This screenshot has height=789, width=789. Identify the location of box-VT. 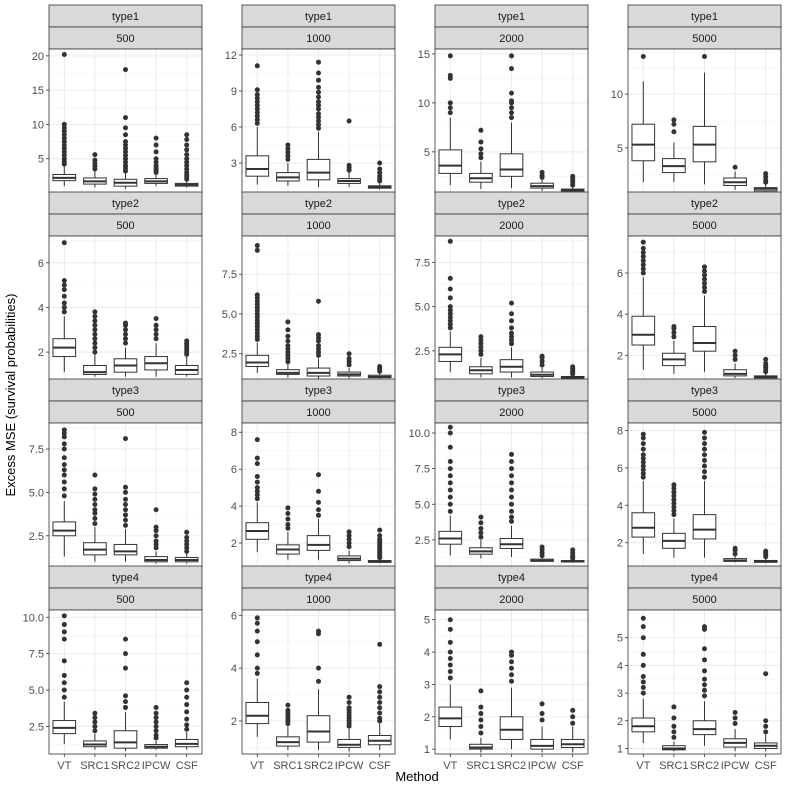
(257, 495).